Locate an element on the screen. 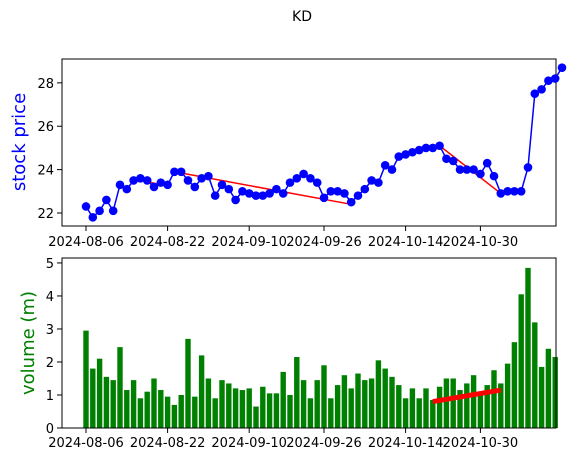 This screenshot has height=461, width=568. volume-y-axis: 0 1 2 3 4 5 is located at coordinates (54, 347).